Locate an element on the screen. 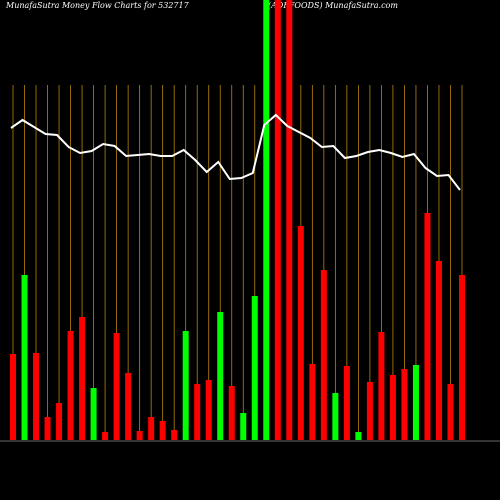  chart-subtitle: (ADFFOODS) MunafaSutra.com is located at coordinates (333, 5).